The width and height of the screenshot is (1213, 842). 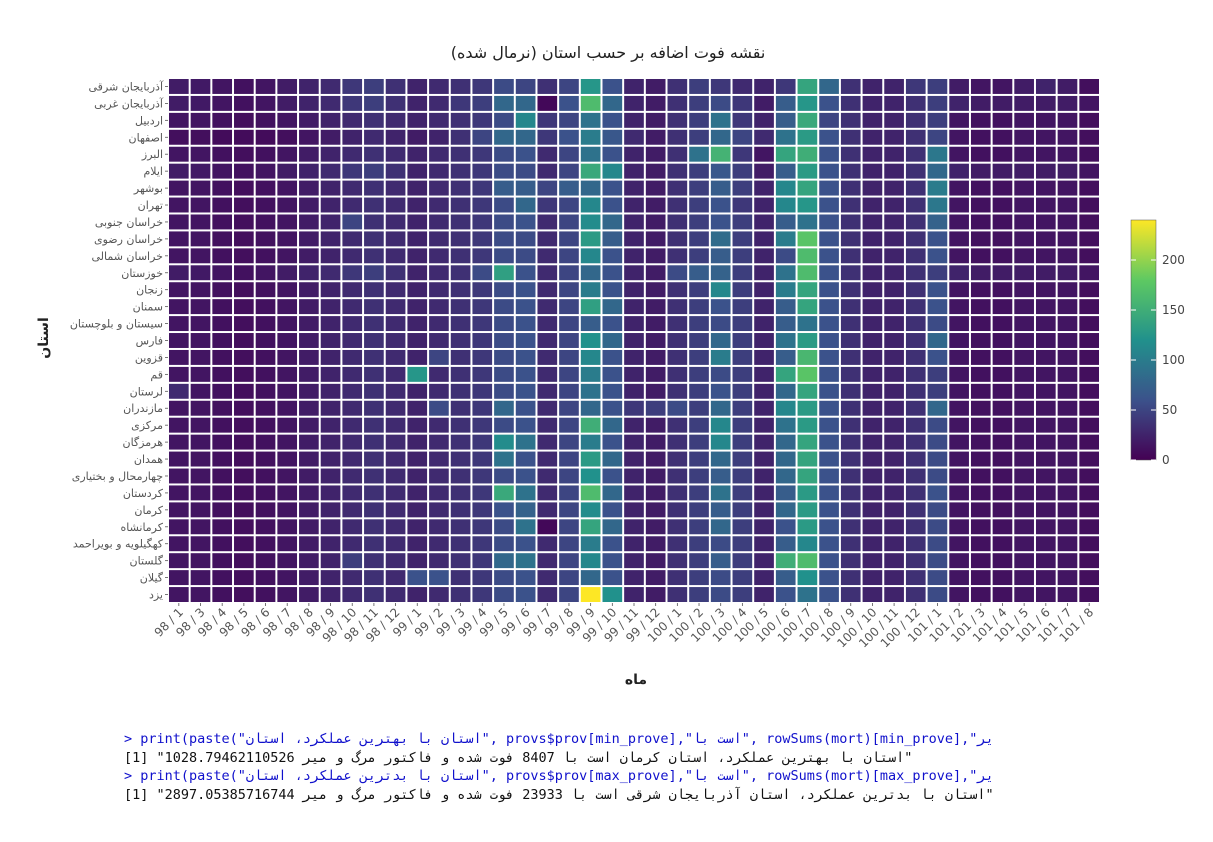 What do you see at coordinates (608, 53) in the screenshot?
I see `chart-title: نقشه فوت اضافه بر حسب استان (نرمال شده)` at bounding box center [608, 53].